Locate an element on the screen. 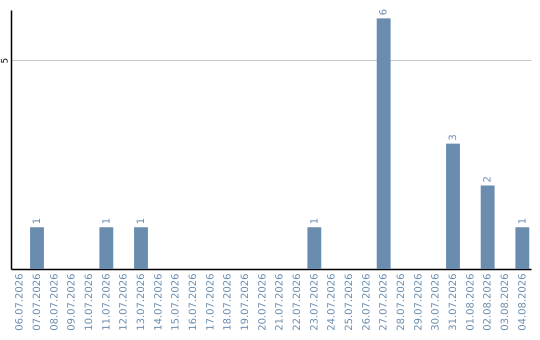 The width and height of the screenshot is (540, 340). x-tick-label: 27.07.2026 is located at coordinates (384, 302).